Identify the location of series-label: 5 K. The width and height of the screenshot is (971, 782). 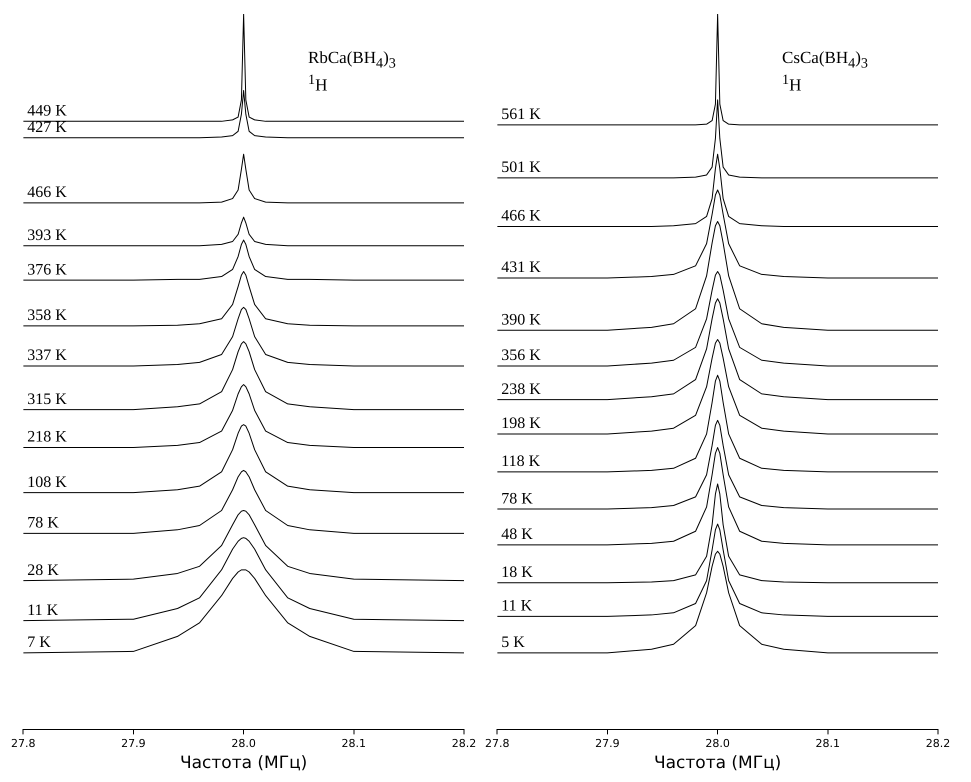
(513, 643).